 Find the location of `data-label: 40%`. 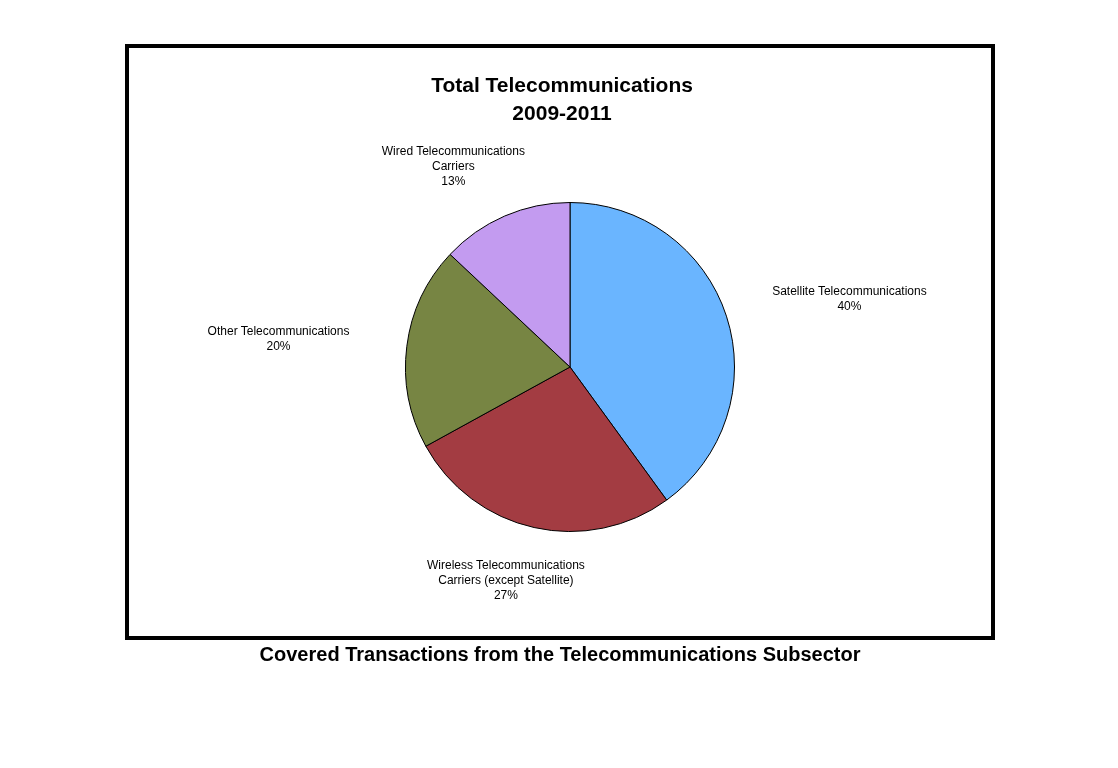

data-label: 40% is located at coordinates (849, 306).